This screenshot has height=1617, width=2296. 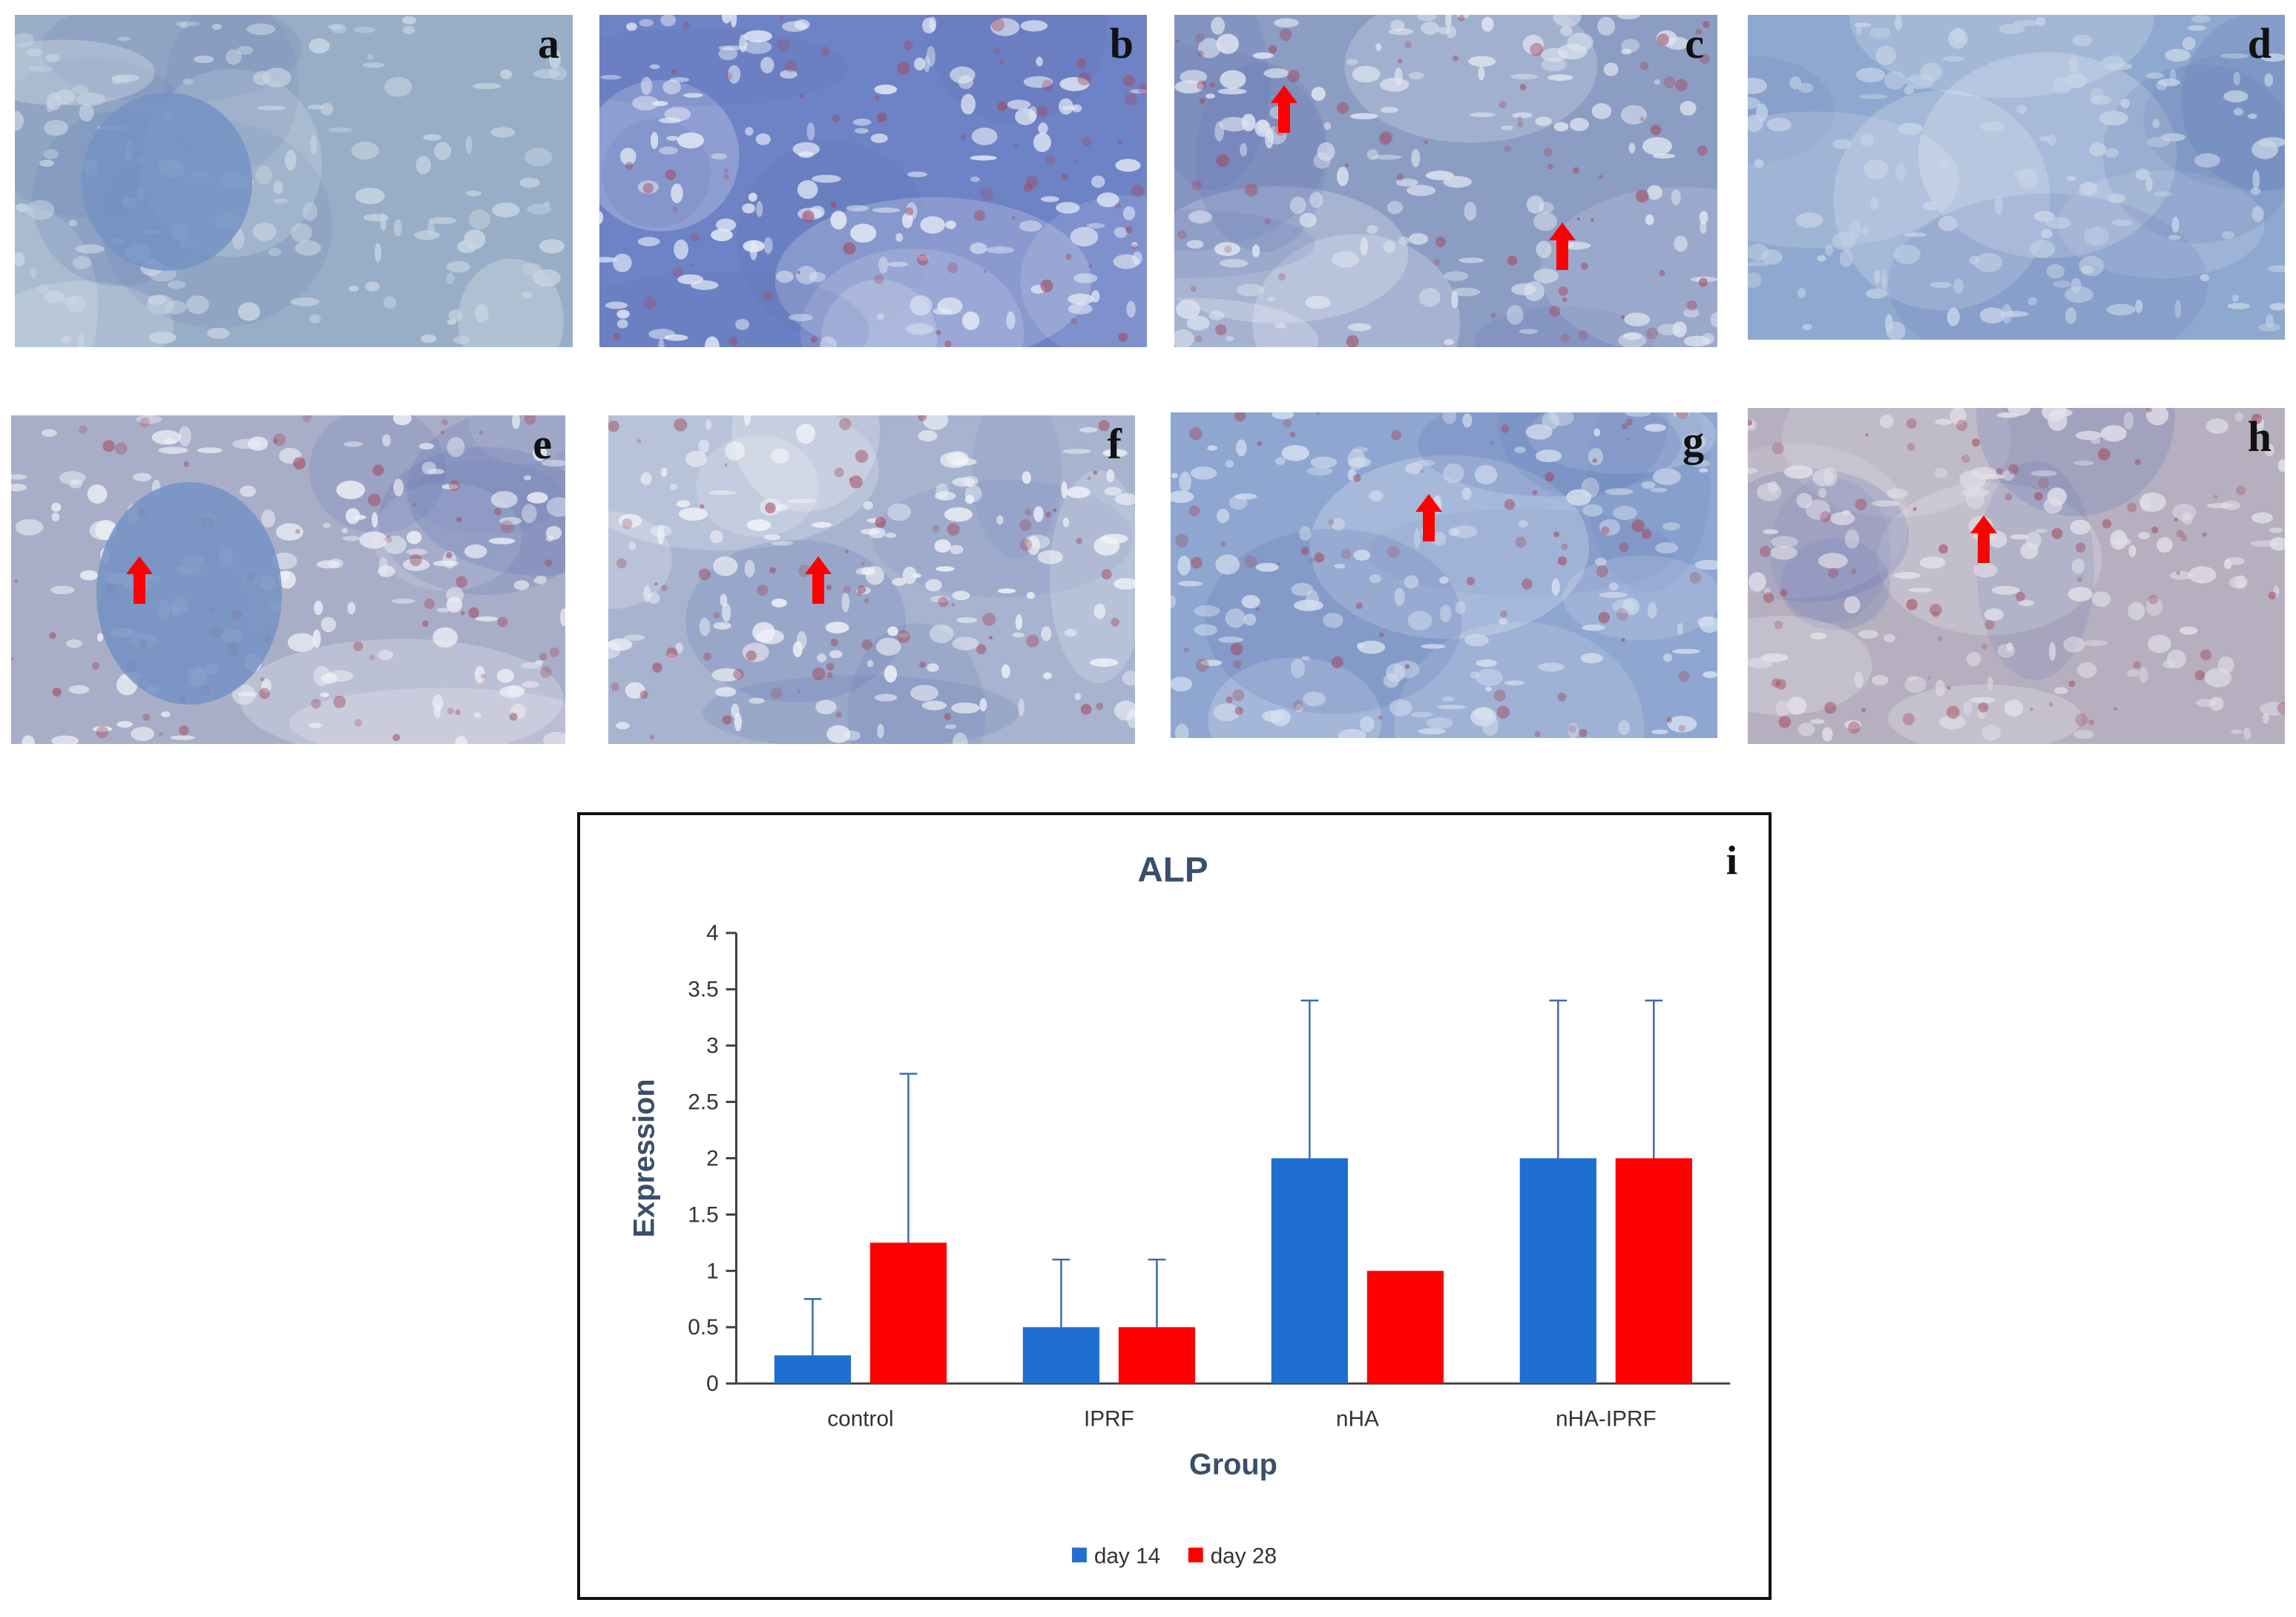 I want to click on panel-label-b: b, so click(x=1121, y=43).